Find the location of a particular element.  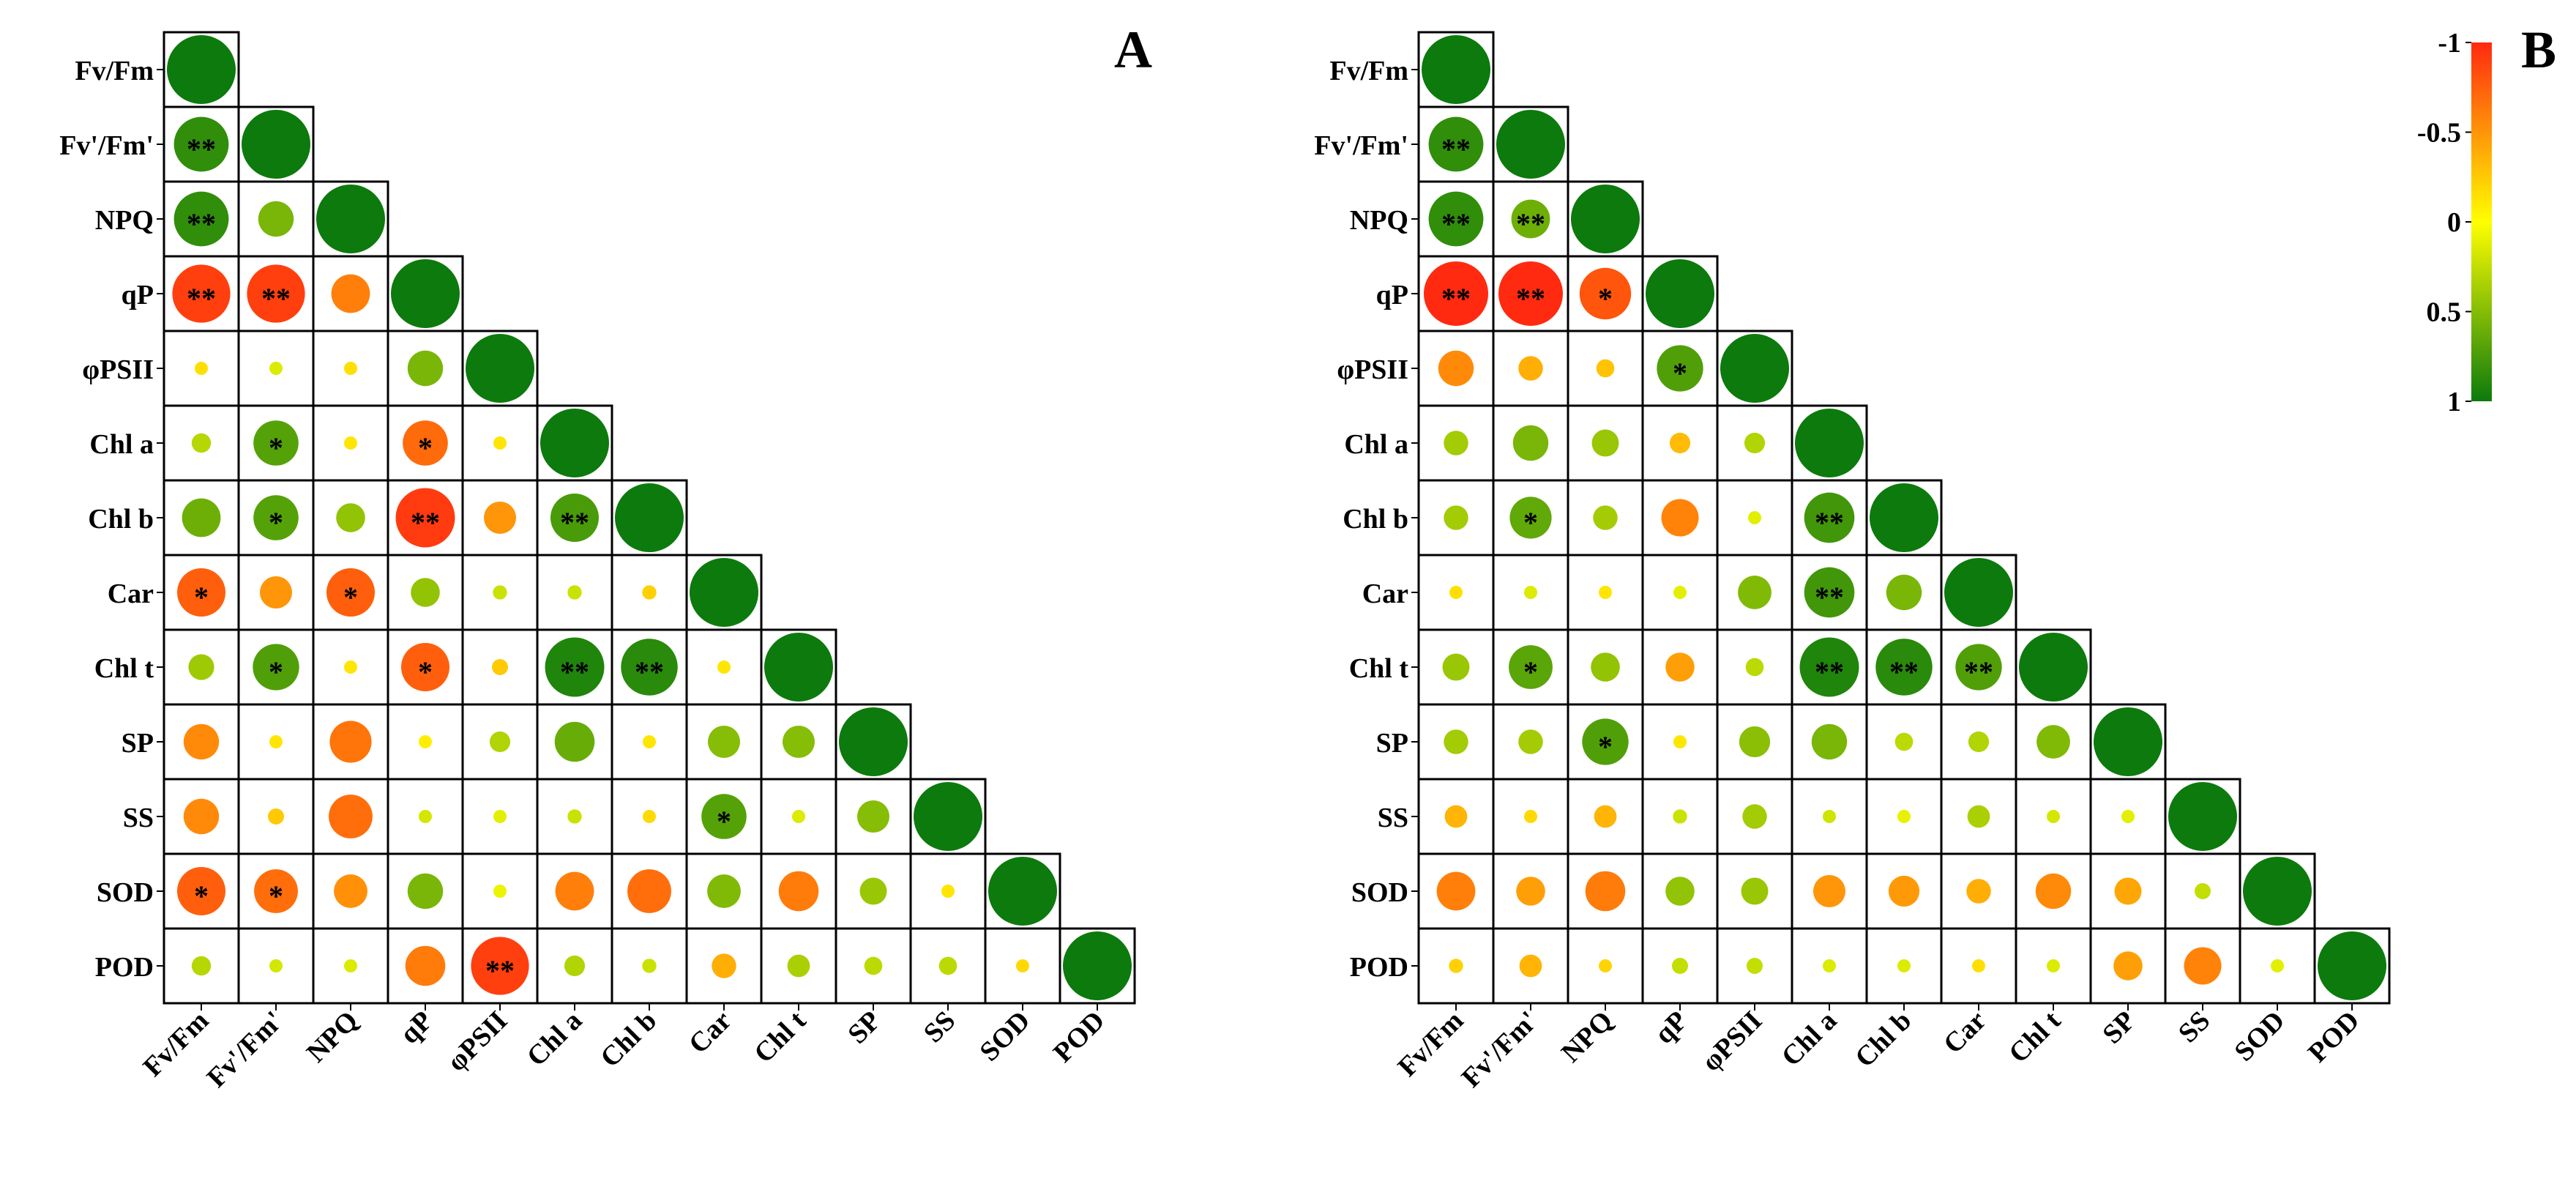

column-label-car: Car is located at coordinates (1965, 1032).